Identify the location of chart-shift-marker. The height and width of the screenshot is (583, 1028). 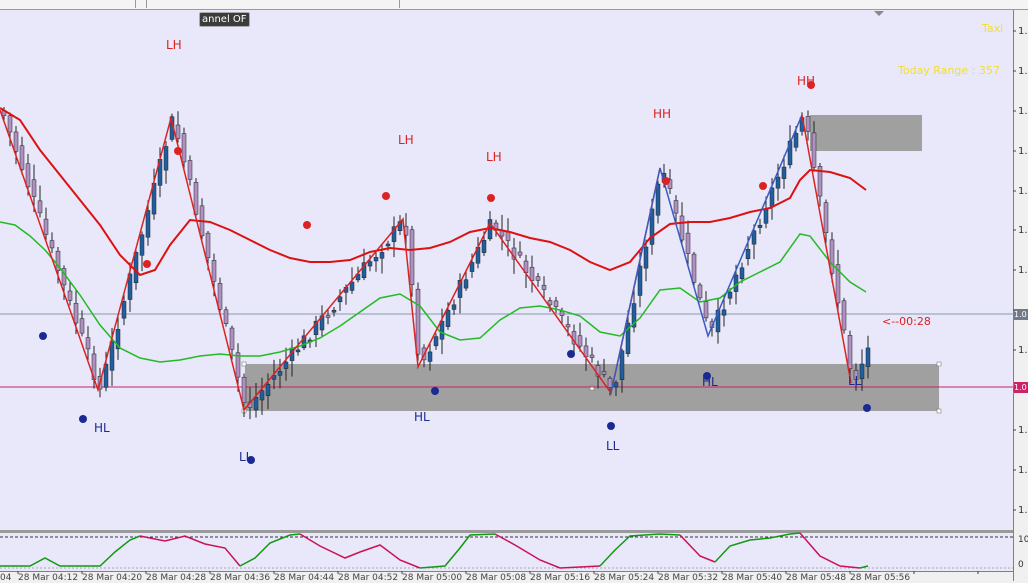
(879, 13).